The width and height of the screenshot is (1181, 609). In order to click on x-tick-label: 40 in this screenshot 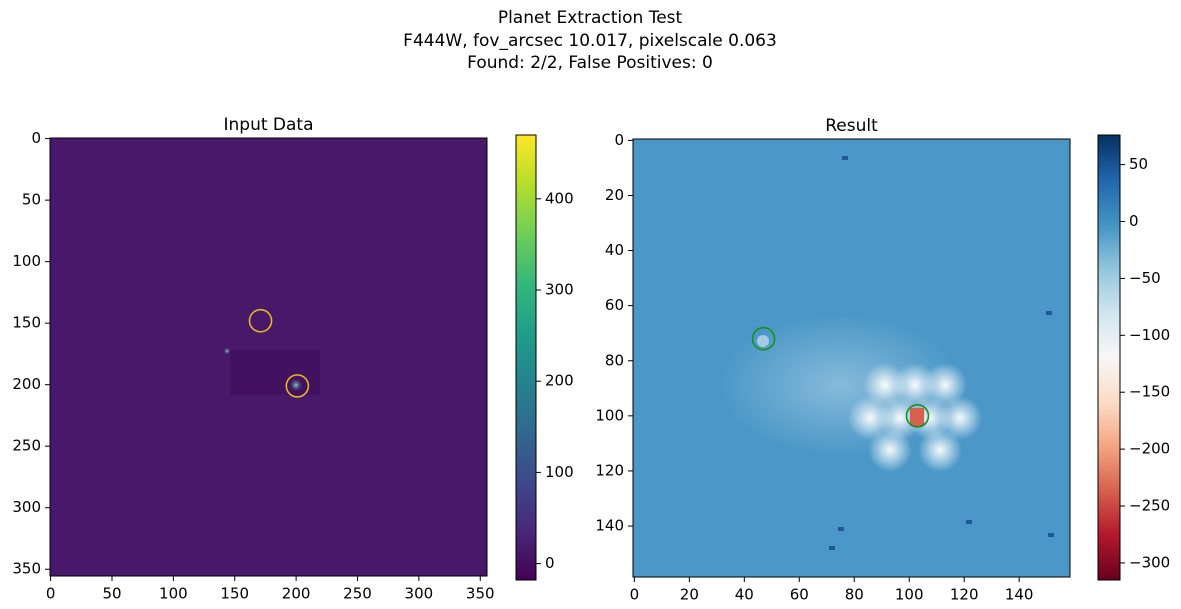, I will do `click(744, 595)`.